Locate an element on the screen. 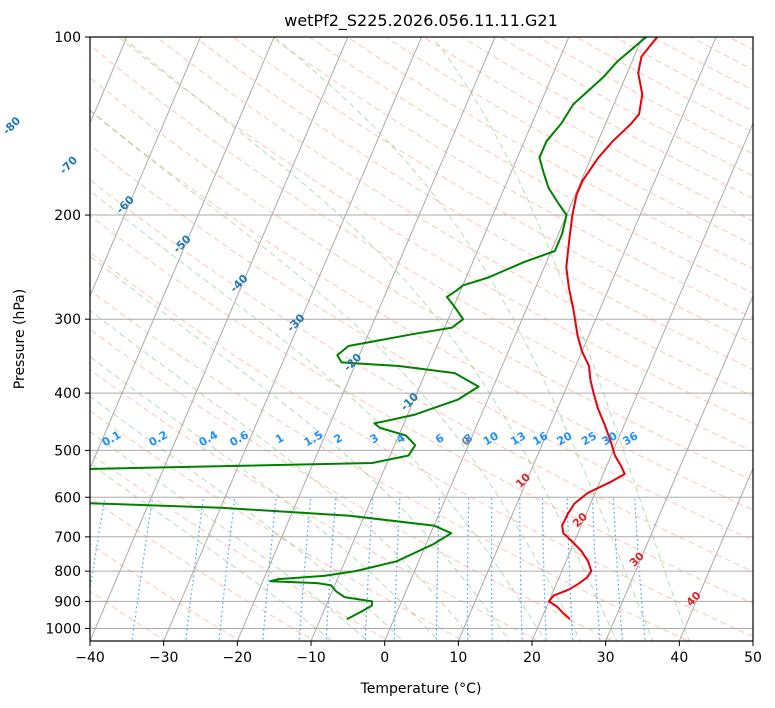 The width and height of the screenshot is (775, 708). y-tick-label: 1000 is located at coordinates (63, 629).